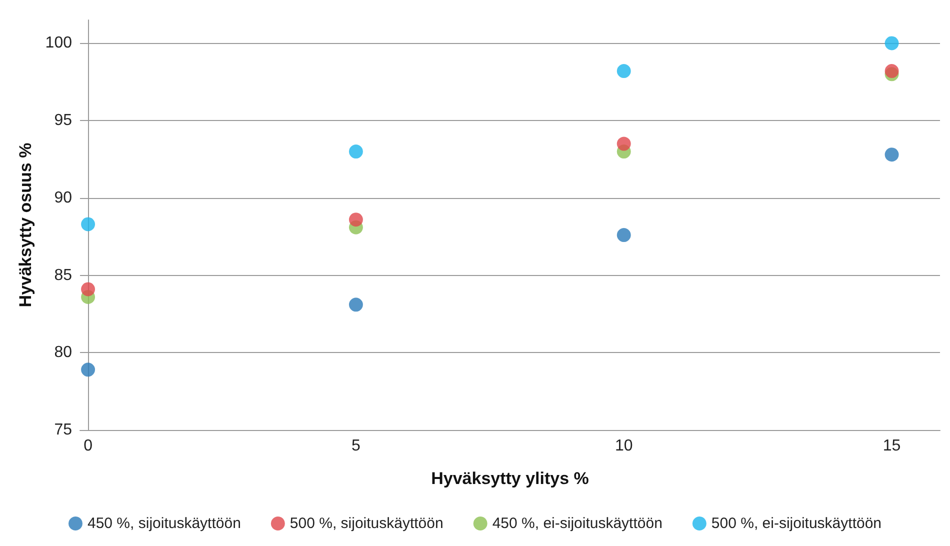 Image resolution: width=950 pixels, height=546 pixels. Describe the element at coordinates (88, 446) in the screenshot. I see `x-tick-label: 0` at that location.